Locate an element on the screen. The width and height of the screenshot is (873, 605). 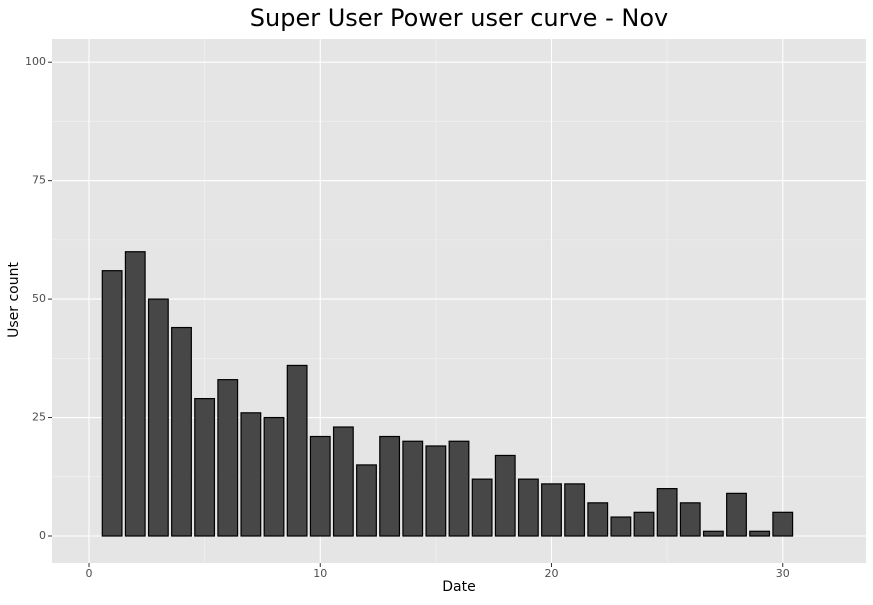
x-tick-label: 10 is located at coordinates (320, 573).